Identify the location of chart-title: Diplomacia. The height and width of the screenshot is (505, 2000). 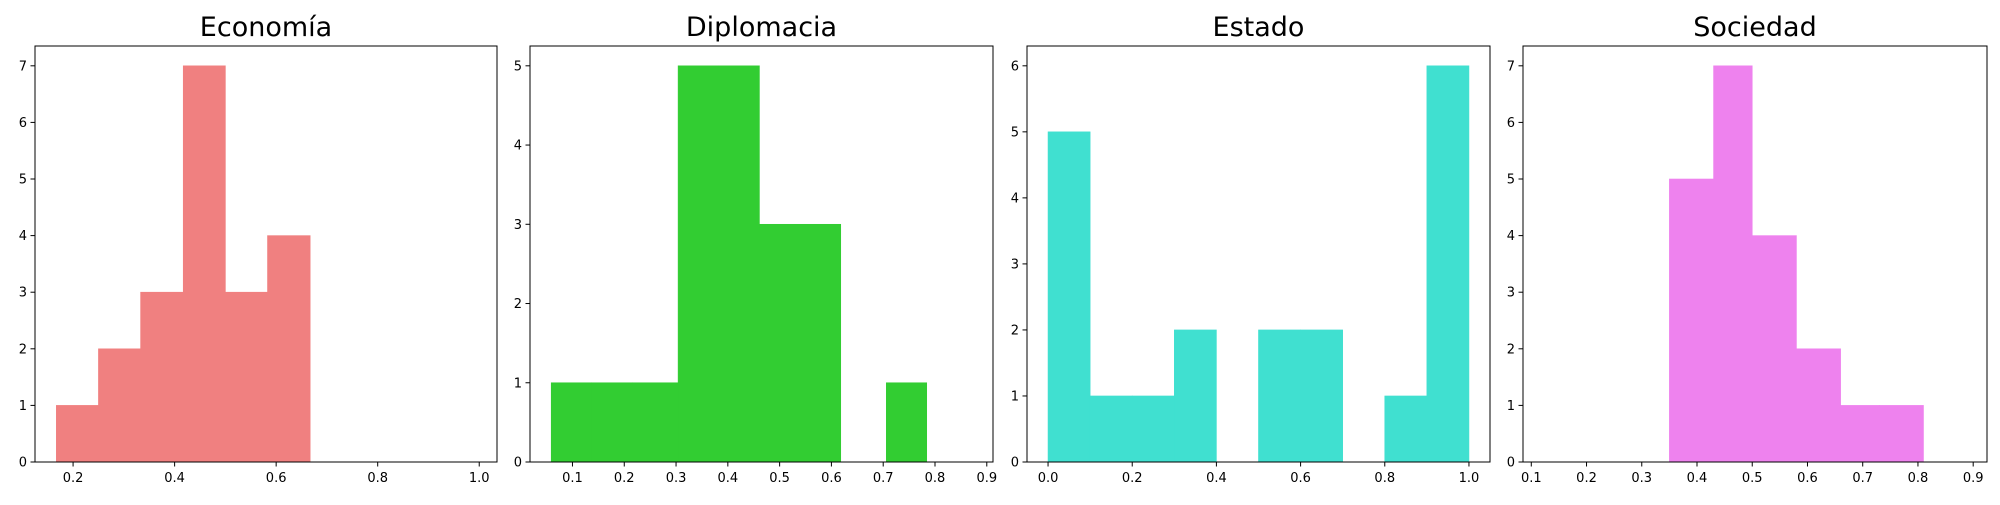
(761, 27).